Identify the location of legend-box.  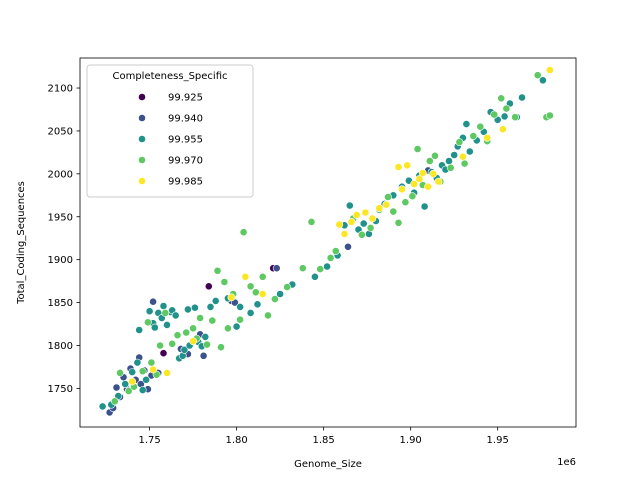
(170, 131).